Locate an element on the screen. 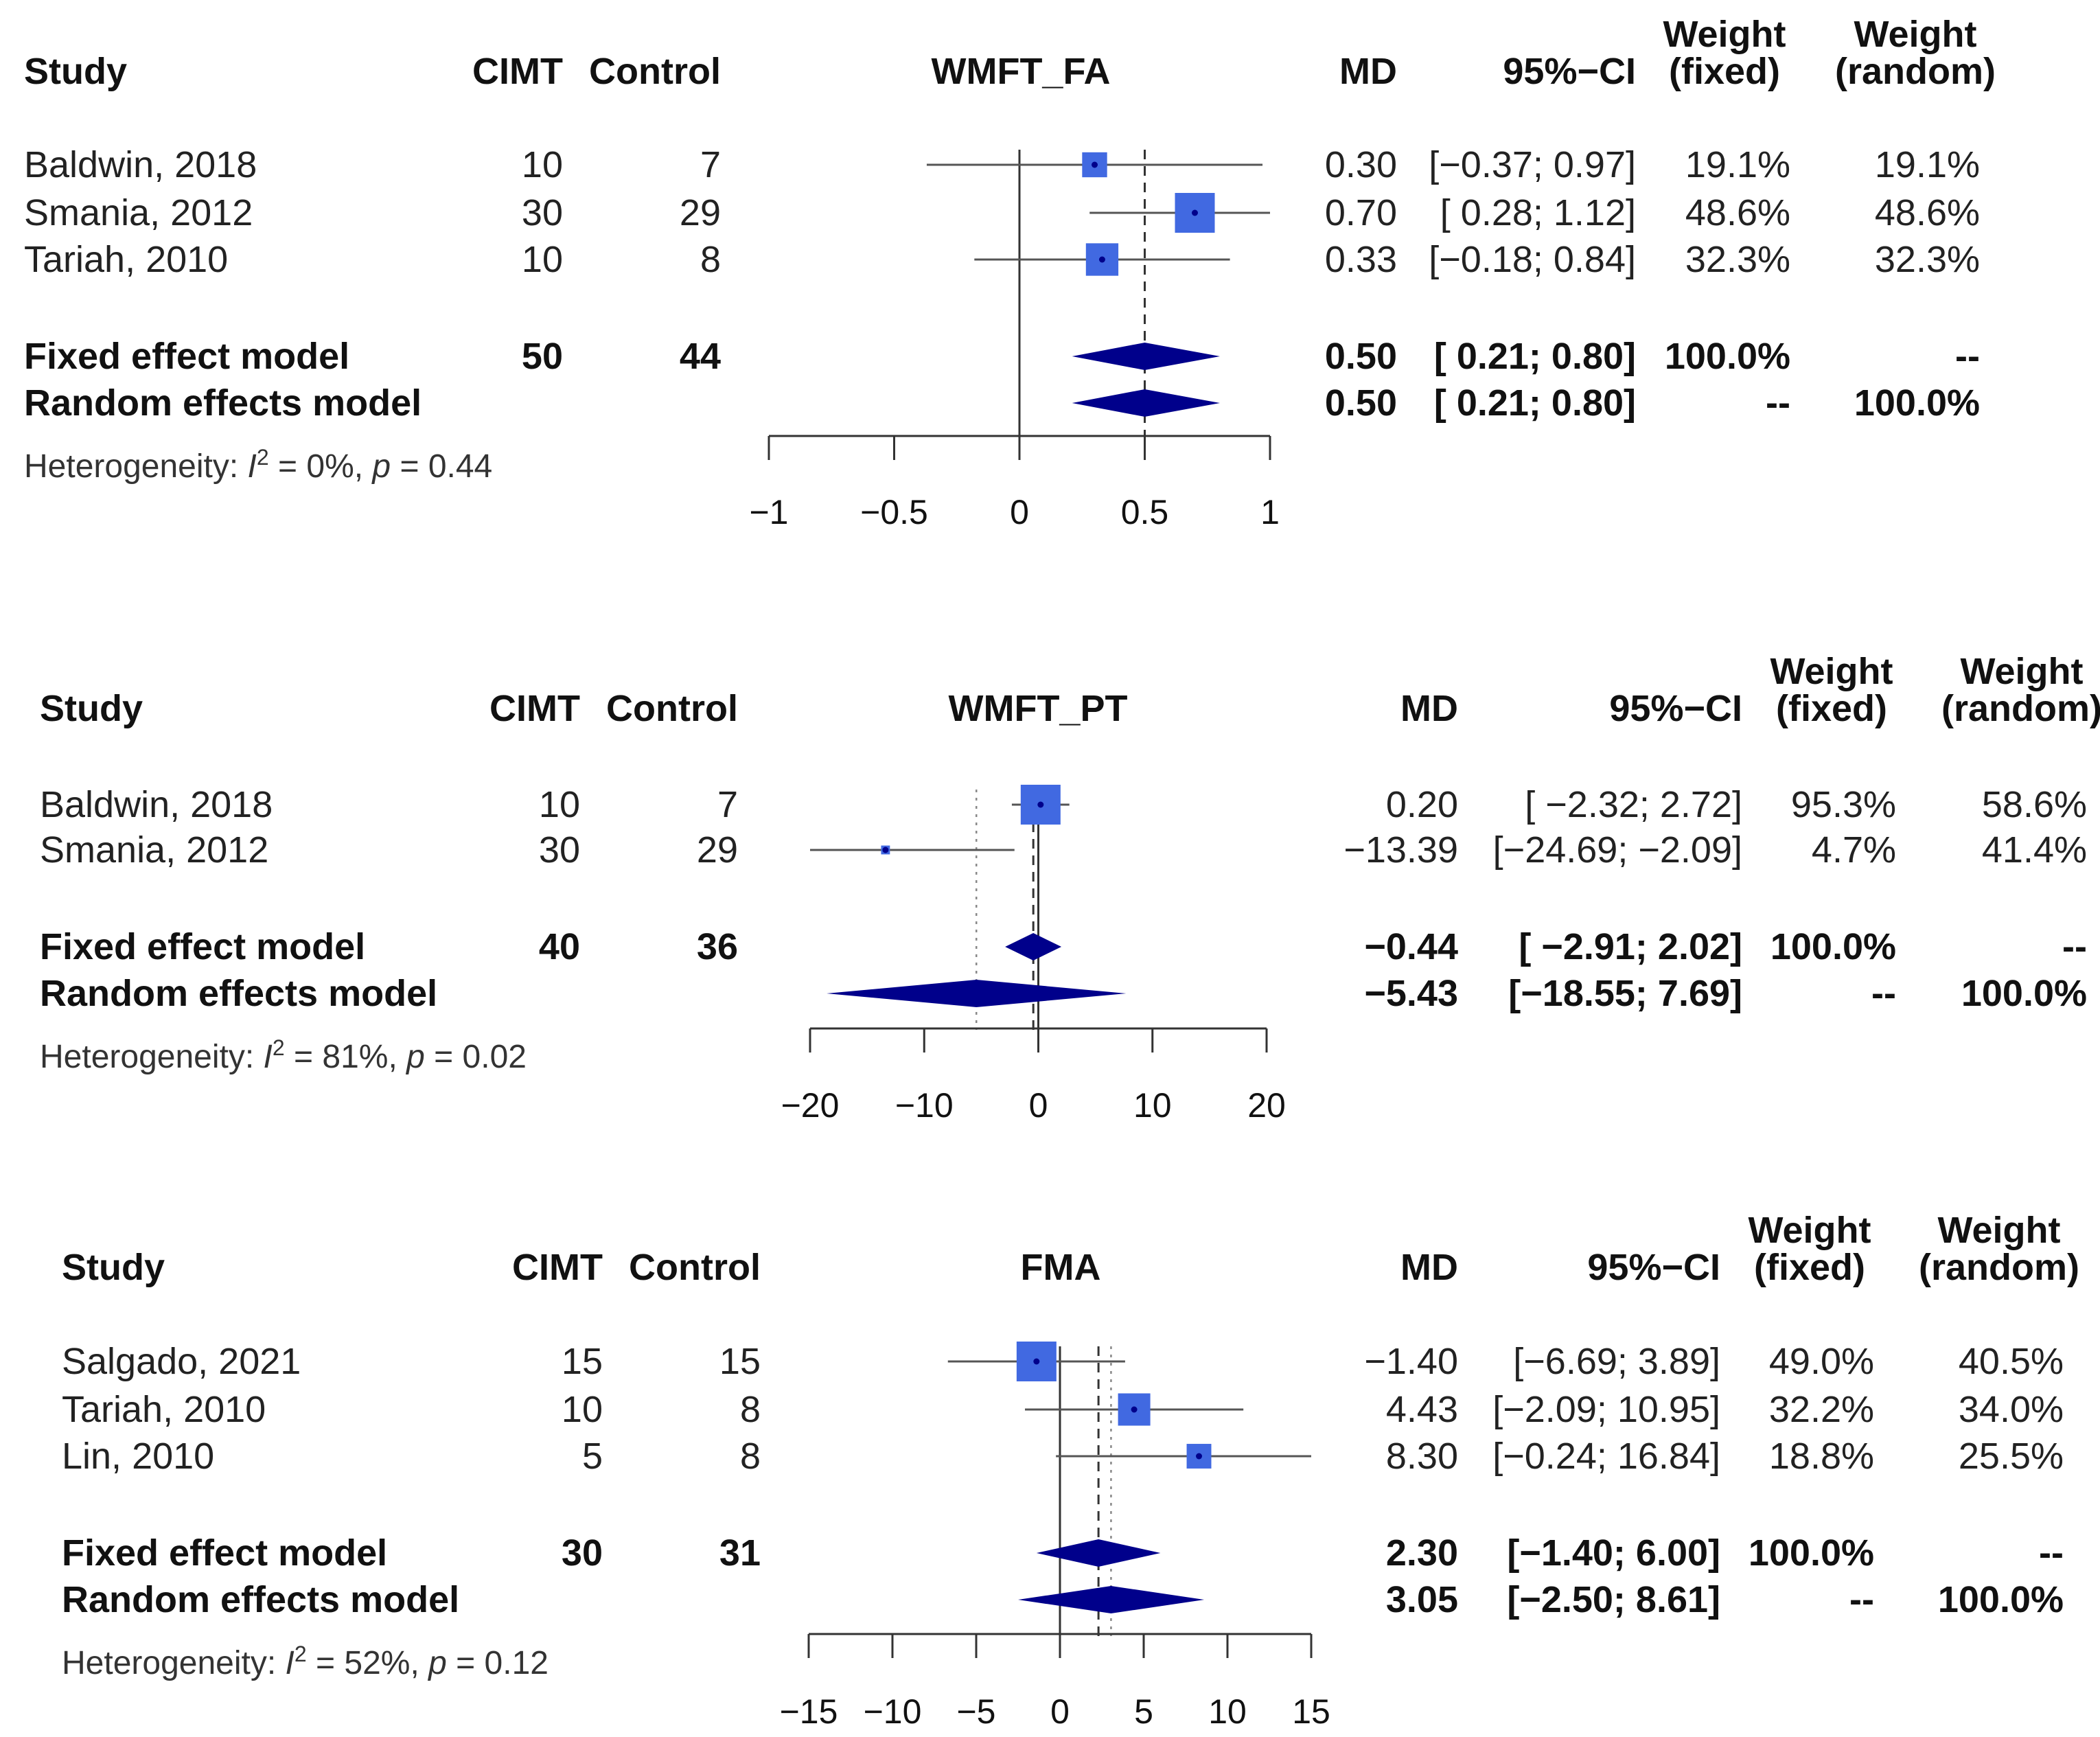 The height and width of the screenshot is (1737, 2100). header-ci: 95%−CI is located at coordinates (1570, 72).